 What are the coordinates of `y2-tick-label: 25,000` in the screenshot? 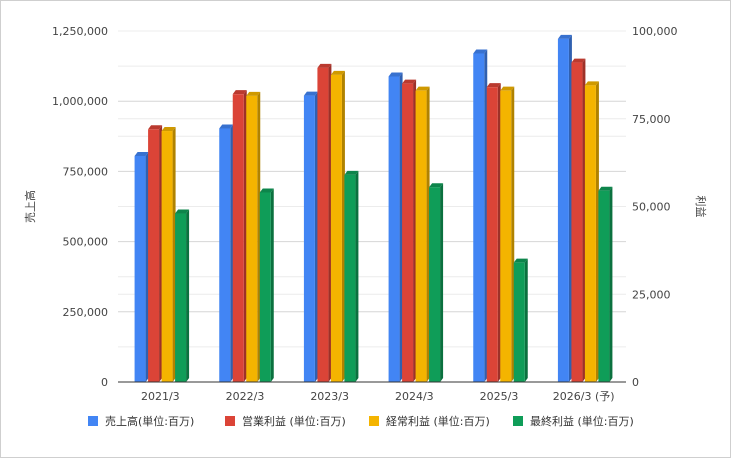 It's located at (651, 294).